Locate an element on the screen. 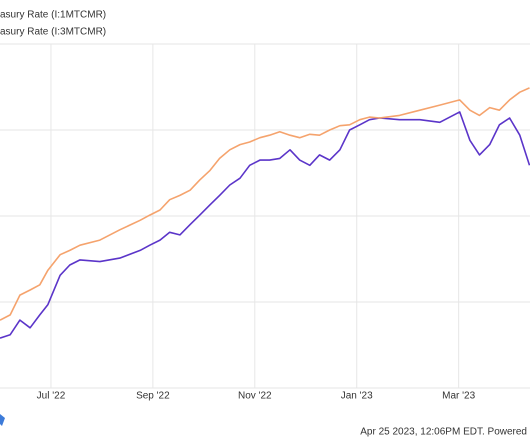 This screenshot has width=530, height=442. logo-mark is located at coordinates (2, 420).